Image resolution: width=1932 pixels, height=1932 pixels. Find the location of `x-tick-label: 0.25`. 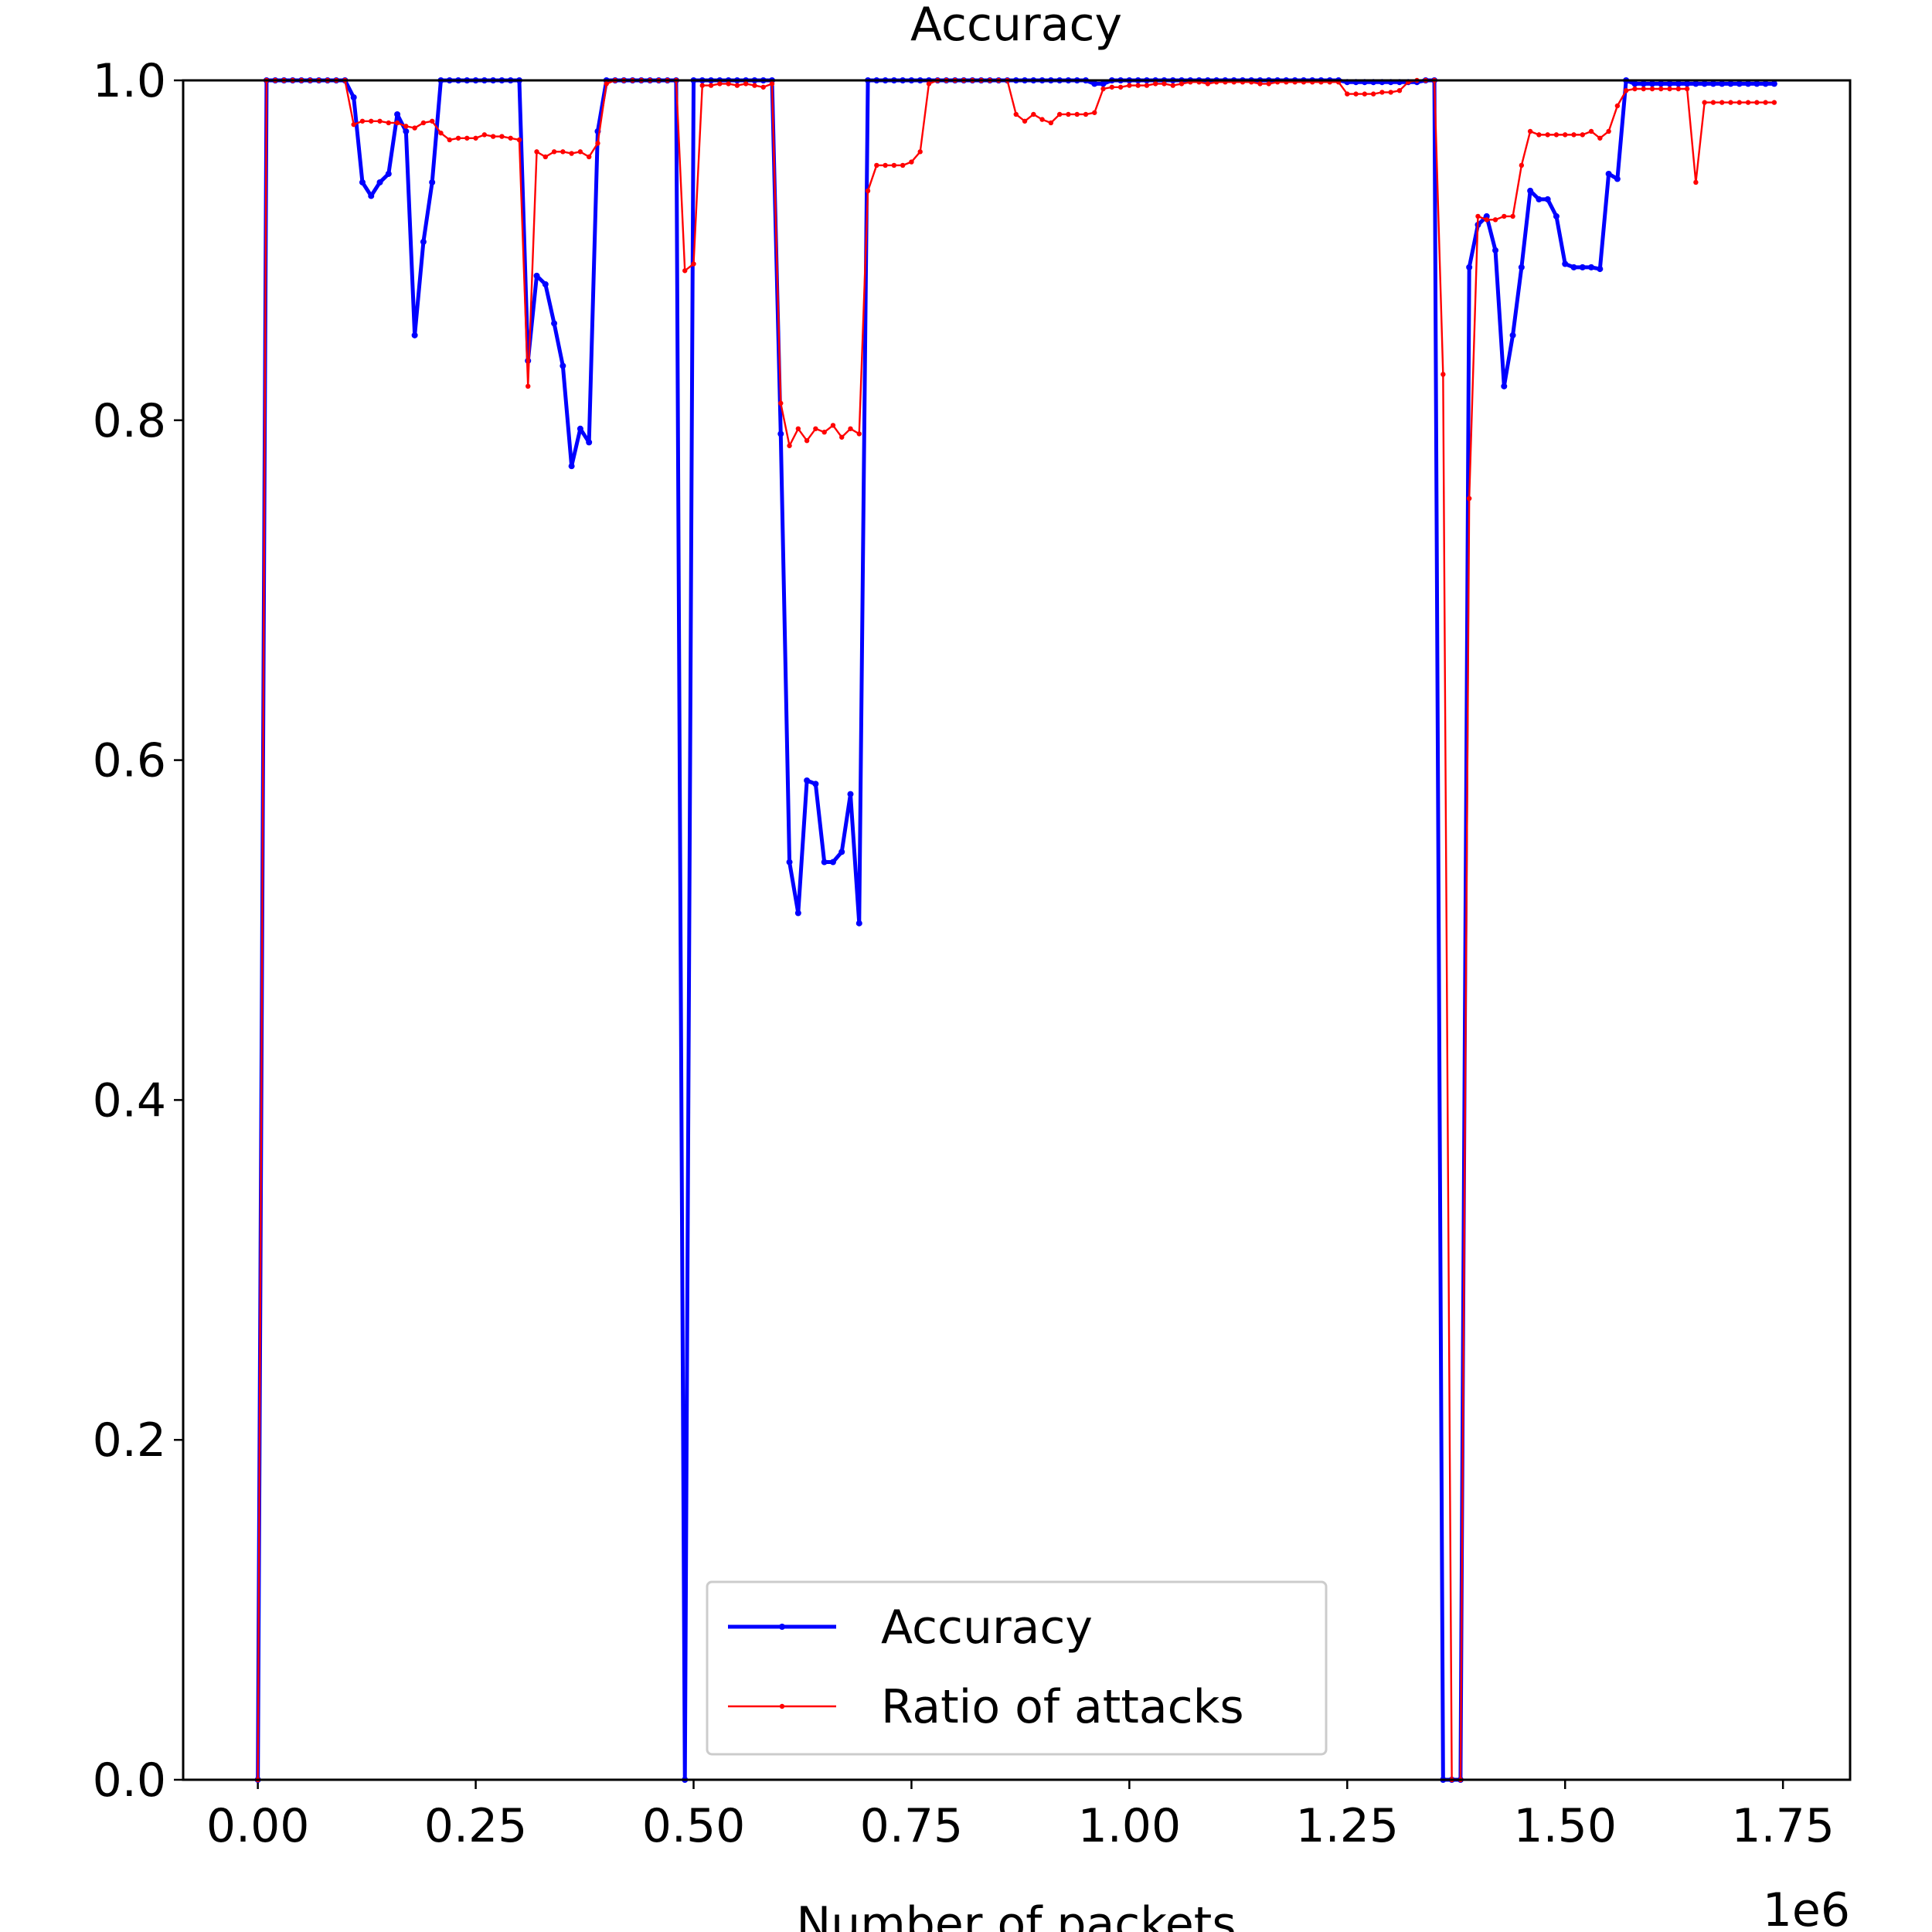

x-tick-label: 0.25 is located at coordinates (476, 1826).